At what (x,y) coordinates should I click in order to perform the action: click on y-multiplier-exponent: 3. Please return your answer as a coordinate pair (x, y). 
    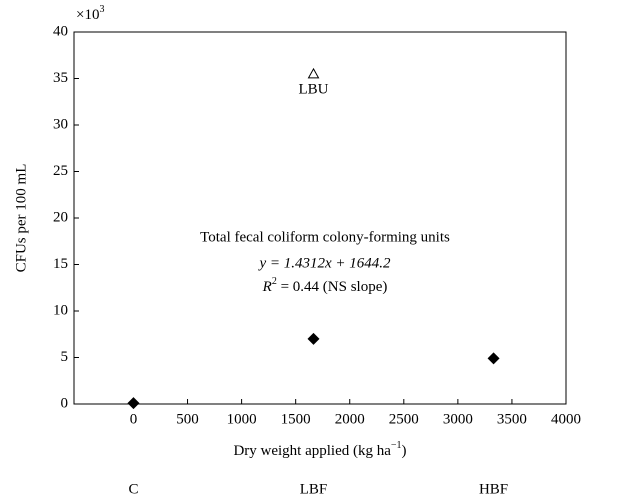
    Looking at the image, I should click on (101, 9).